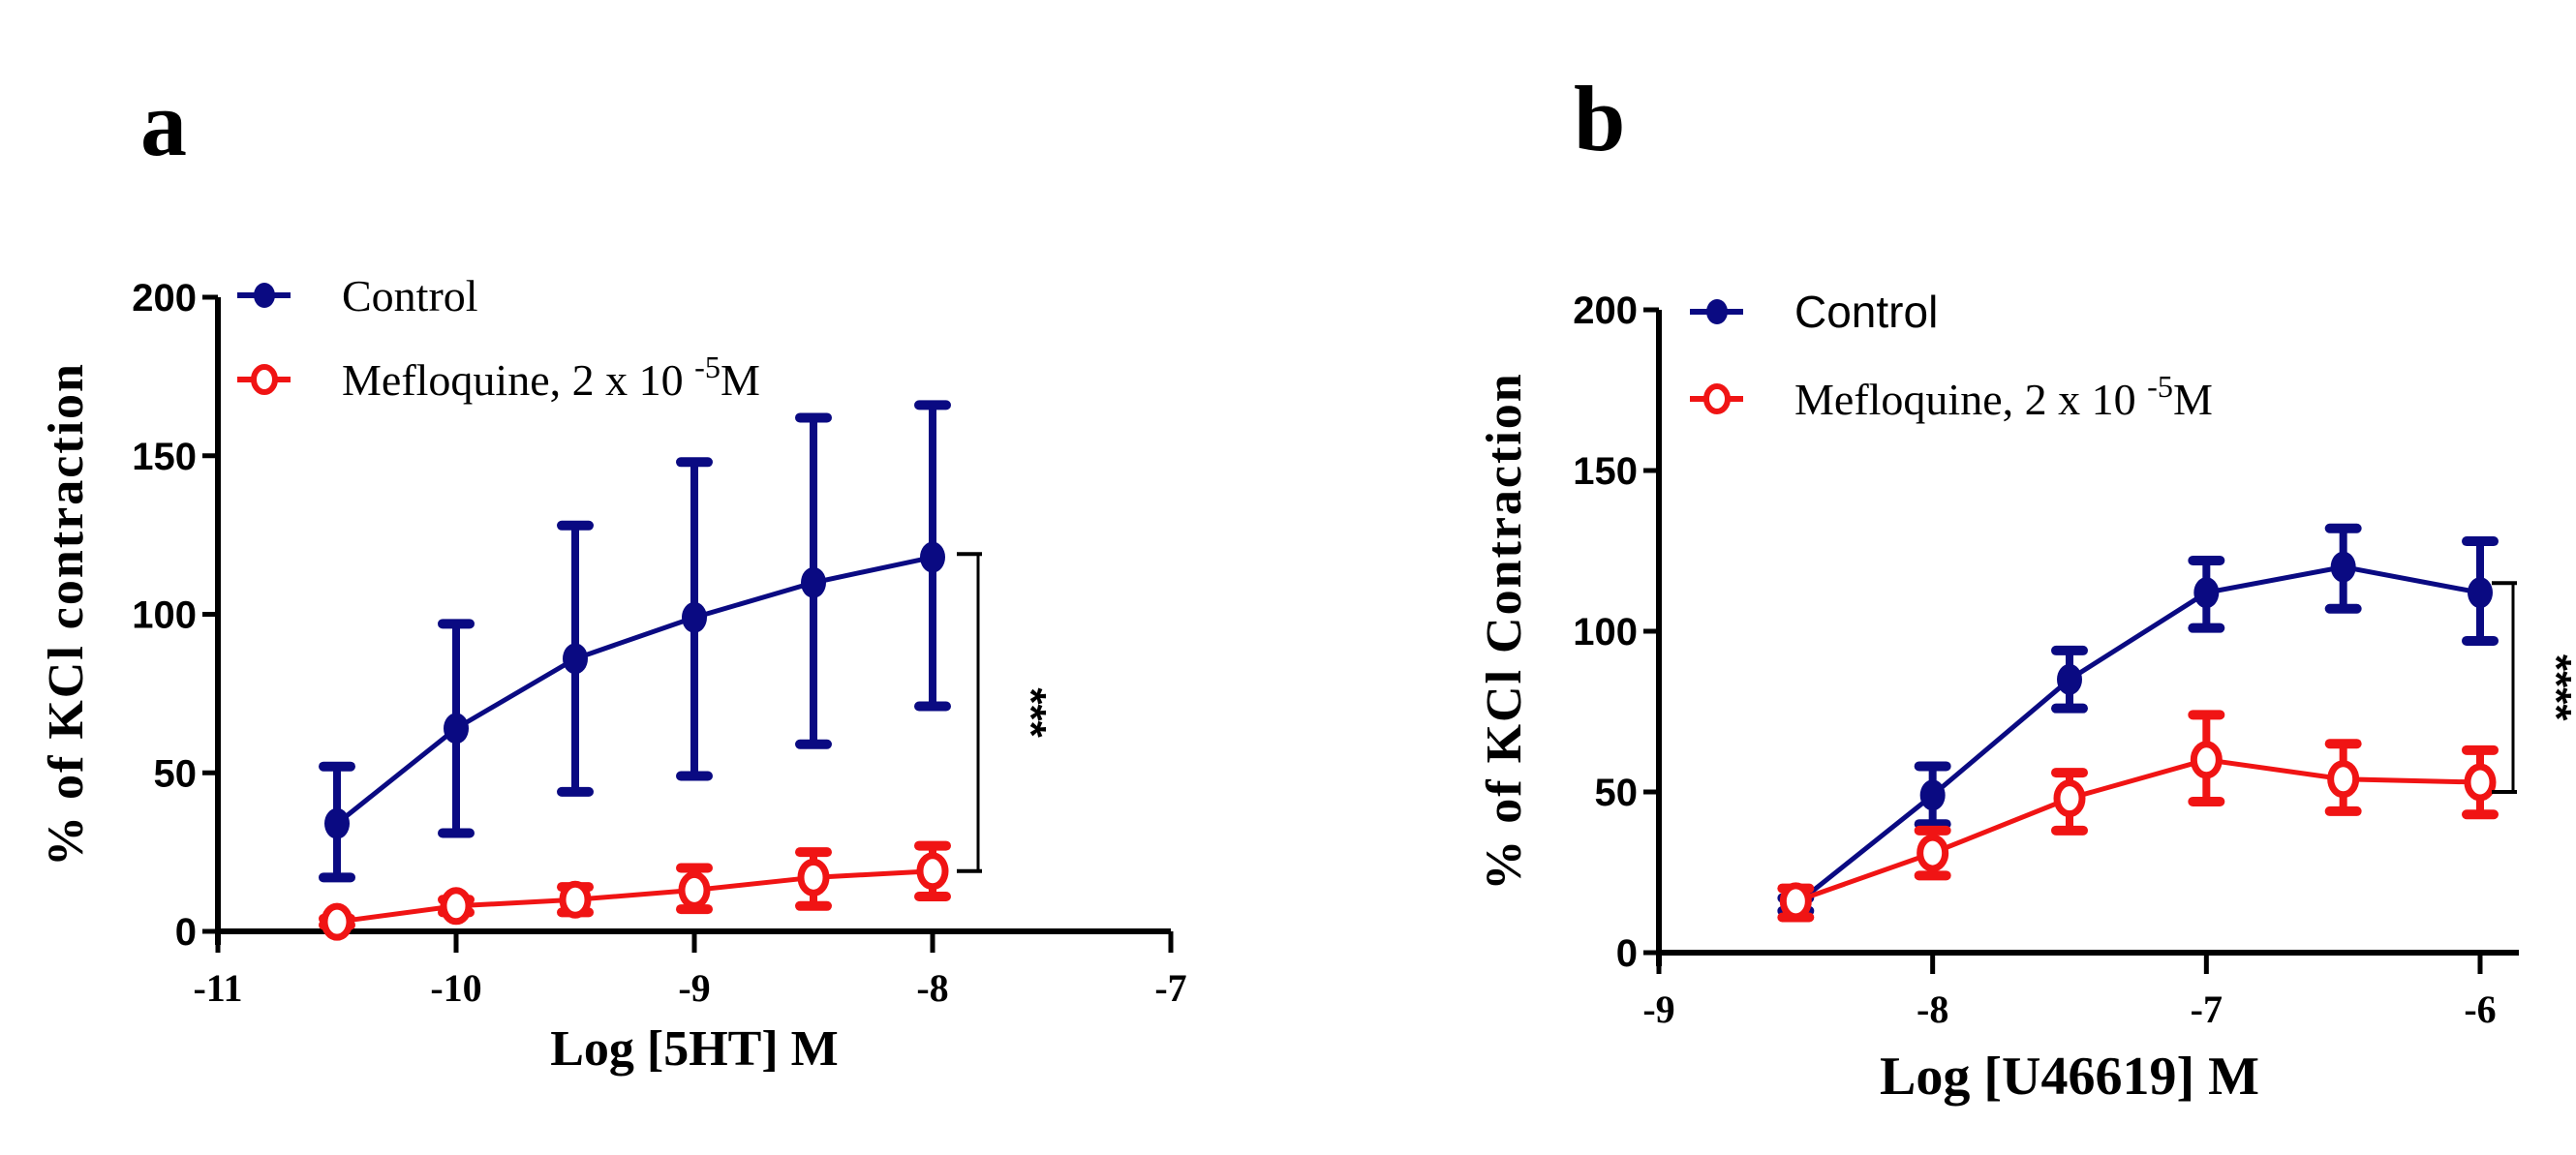  Describe the element at coordinates (217, 988) in the screenshot. I see `x-tick-label: -11` at that location.